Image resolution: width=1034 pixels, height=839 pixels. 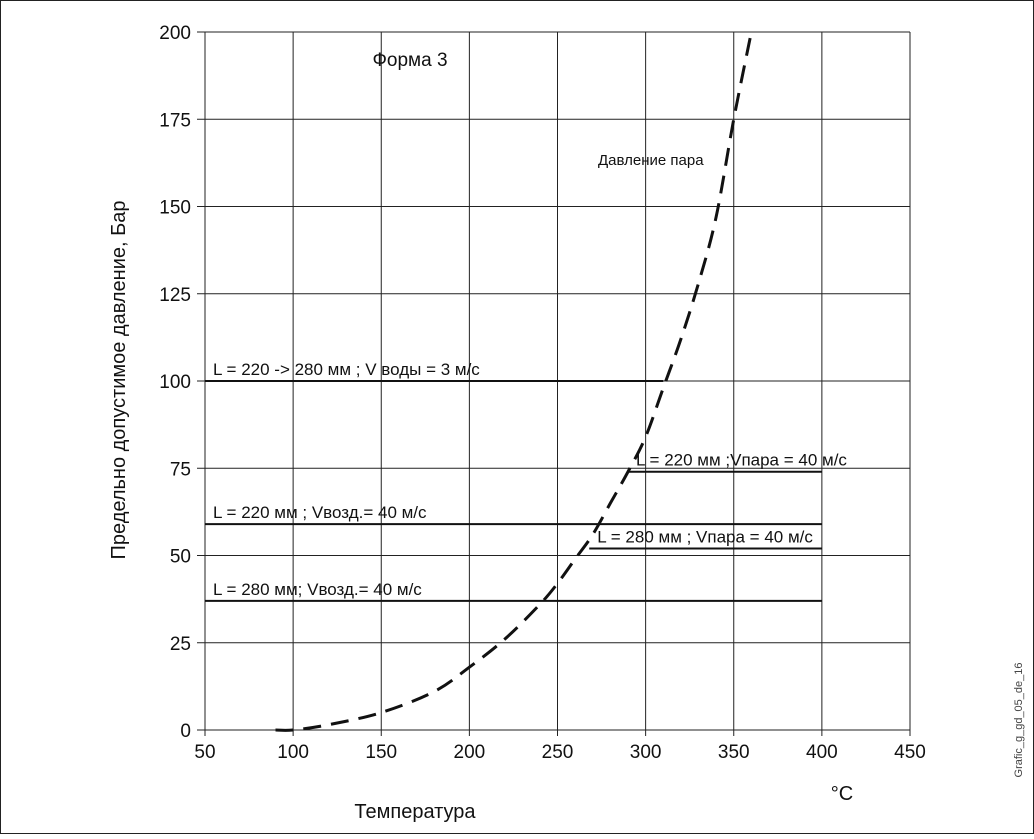 I want to click on y-tick-label: 175, so click(x=175, y=120).